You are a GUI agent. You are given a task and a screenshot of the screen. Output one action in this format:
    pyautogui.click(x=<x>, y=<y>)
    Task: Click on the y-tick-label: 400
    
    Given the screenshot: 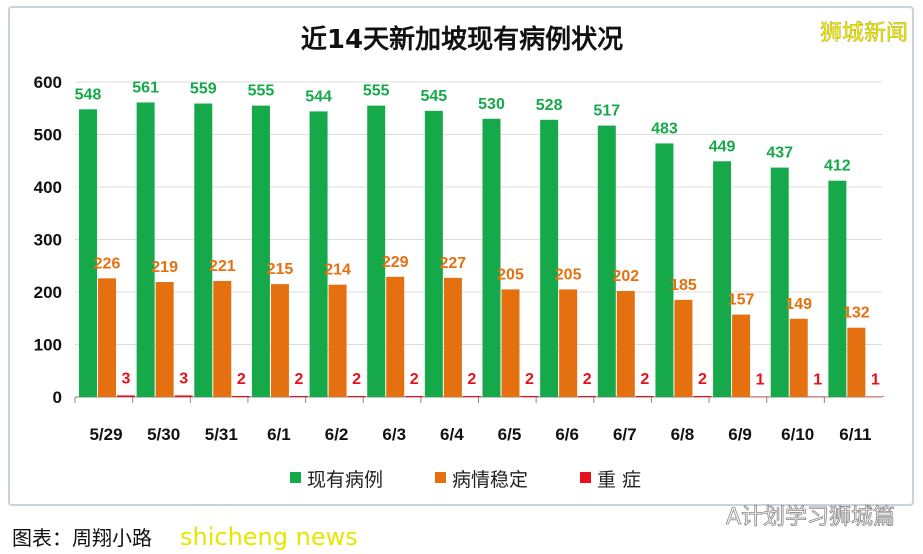 What is the action you would take?
    pyautogui.click(x=48, y=187)
    